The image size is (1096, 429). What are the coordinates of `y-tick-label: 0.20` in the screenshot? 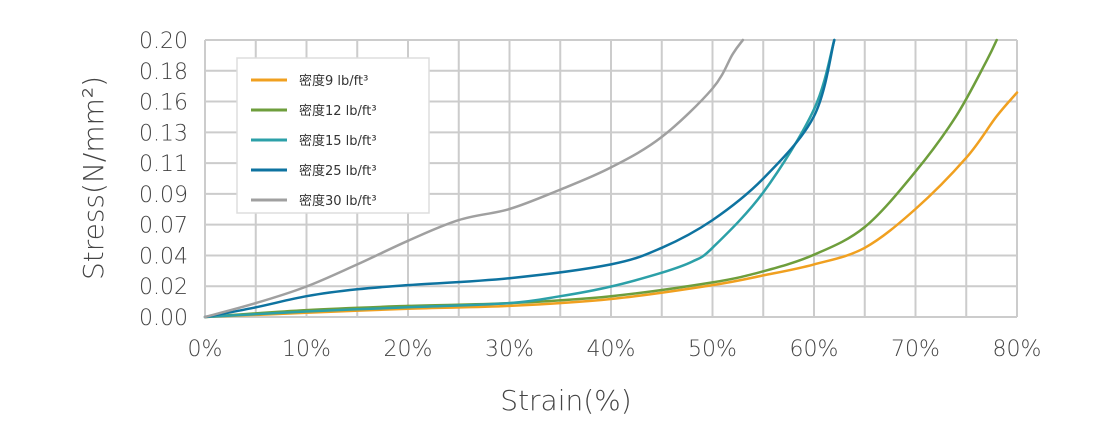 It's located at (163, 41).